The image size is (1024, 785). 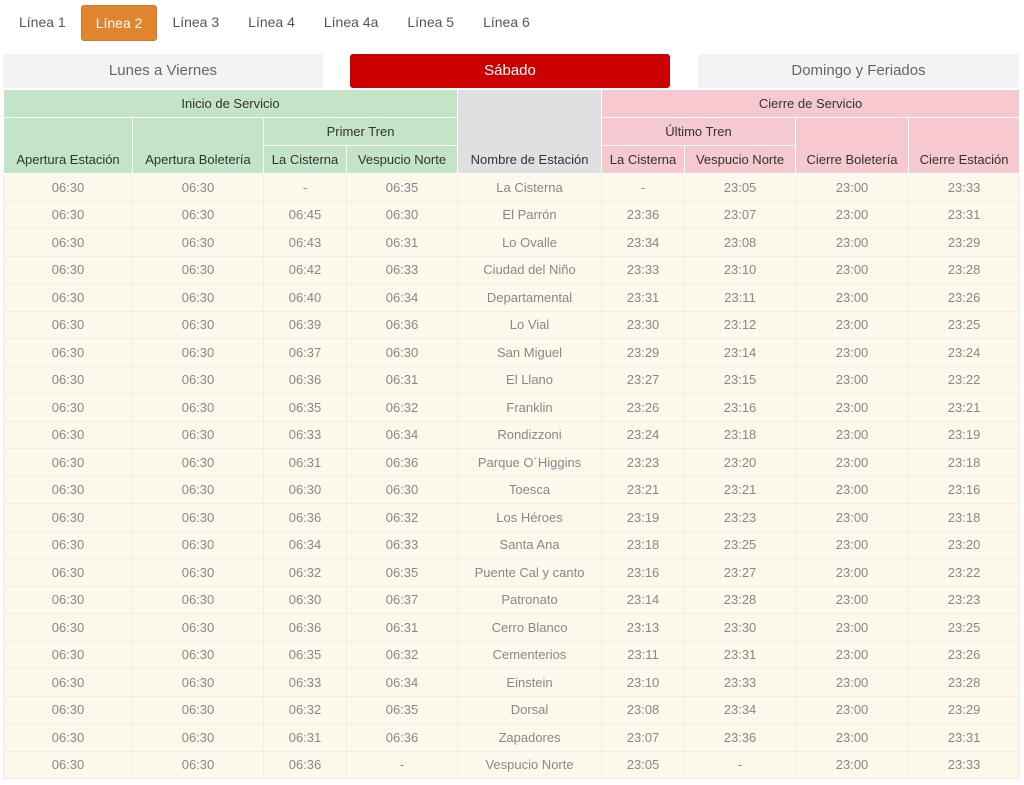 What do you see at coordinates (431, 22) in the screenshot?
I see `tab-linea-5: Línea 5` at bounding box center [431, 22].